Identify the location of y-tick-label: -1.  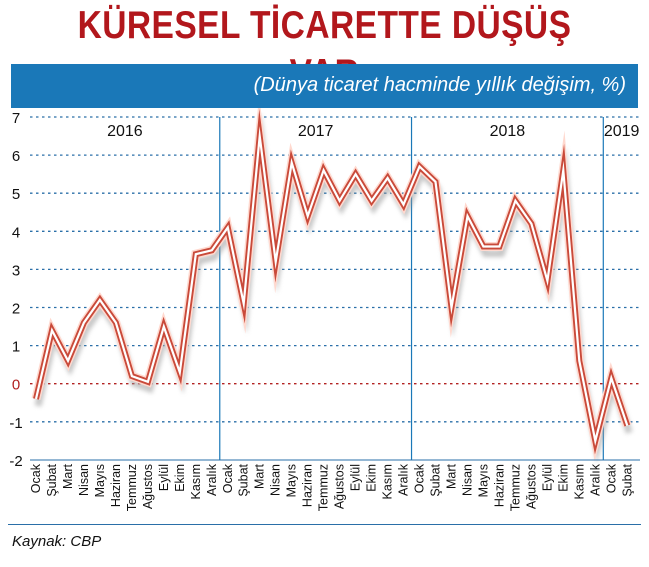
(15, 423).